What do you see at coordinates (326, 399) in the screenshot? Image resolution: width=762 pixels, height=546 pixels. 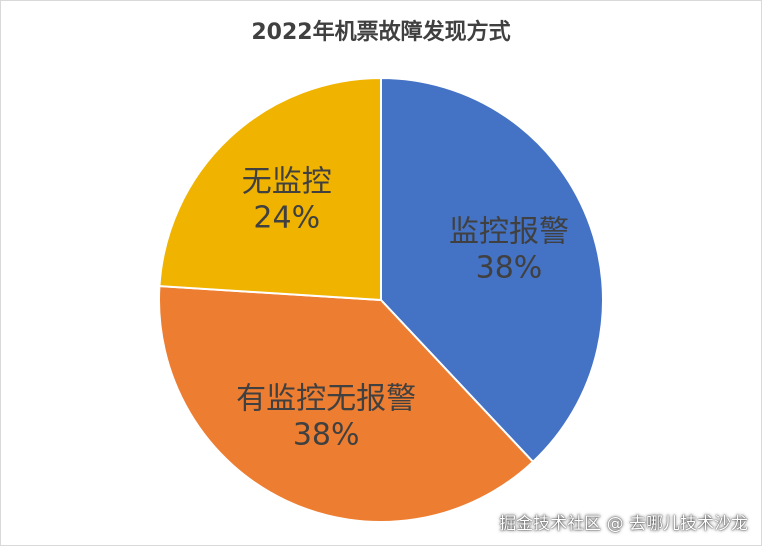 I see `slice-category-label: 有监控无报警` at bounding box center [326, 399].